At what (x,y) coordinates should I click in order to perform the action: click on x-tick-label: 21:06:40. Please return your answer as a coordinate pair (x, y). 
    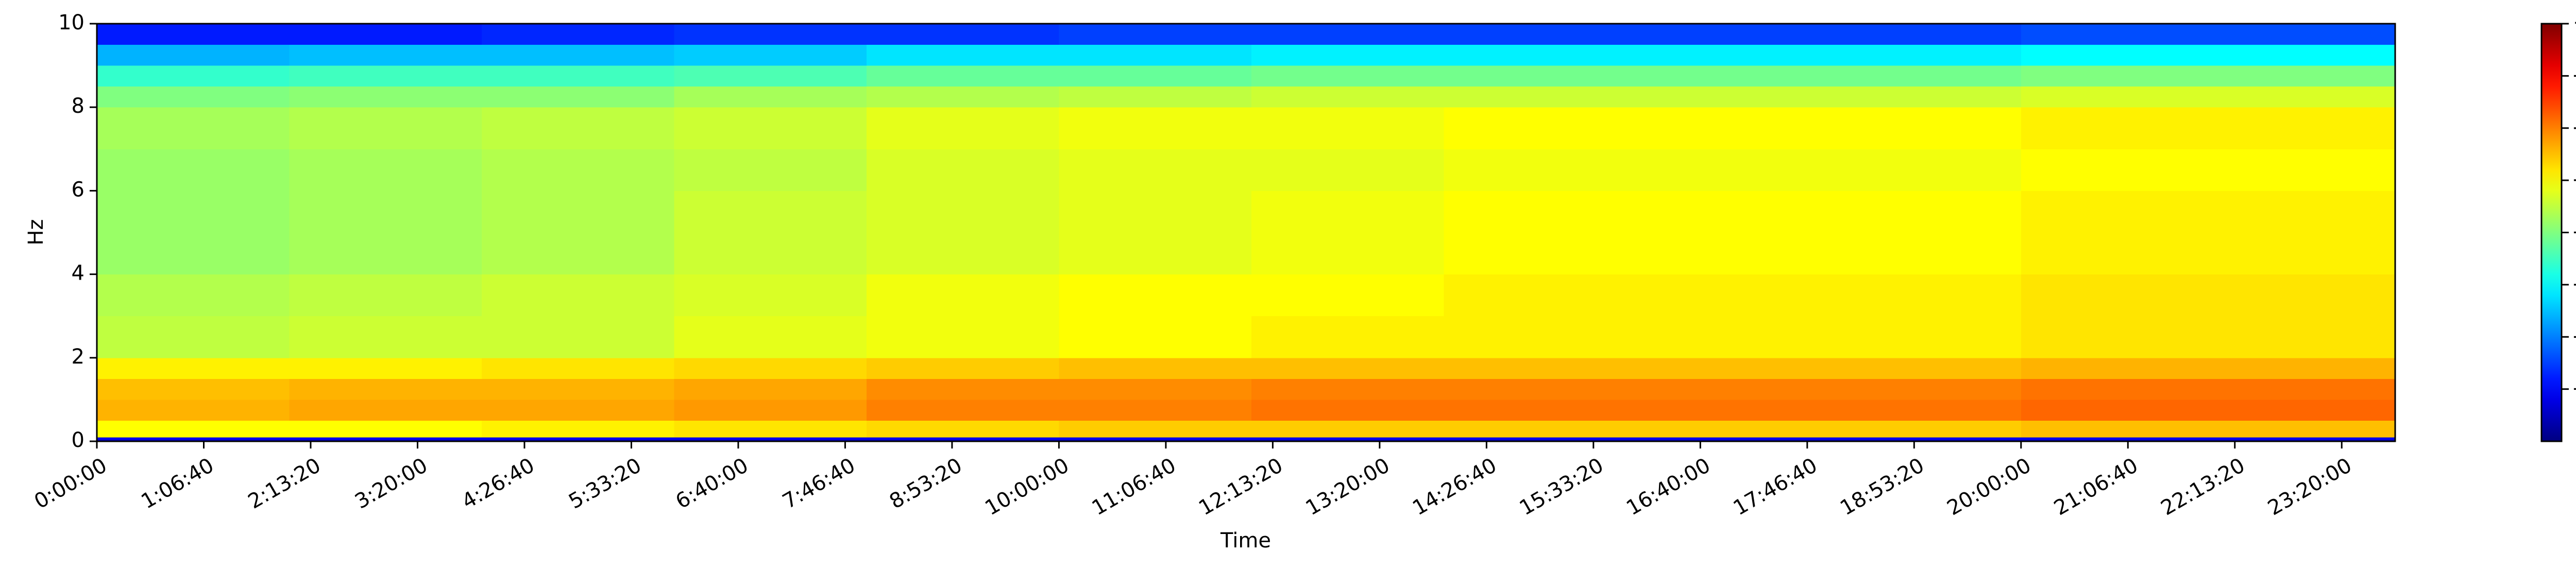
    Looking at the image, I should click on (2096, 487).